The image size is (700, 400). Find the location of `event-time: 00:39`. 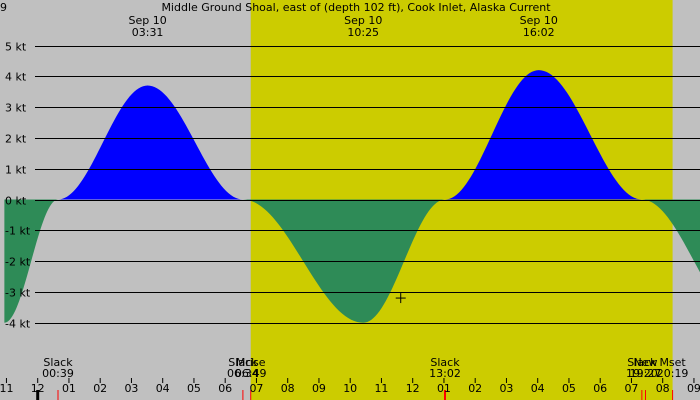

event-time: 00:39 is located at coordinates (58, 373).